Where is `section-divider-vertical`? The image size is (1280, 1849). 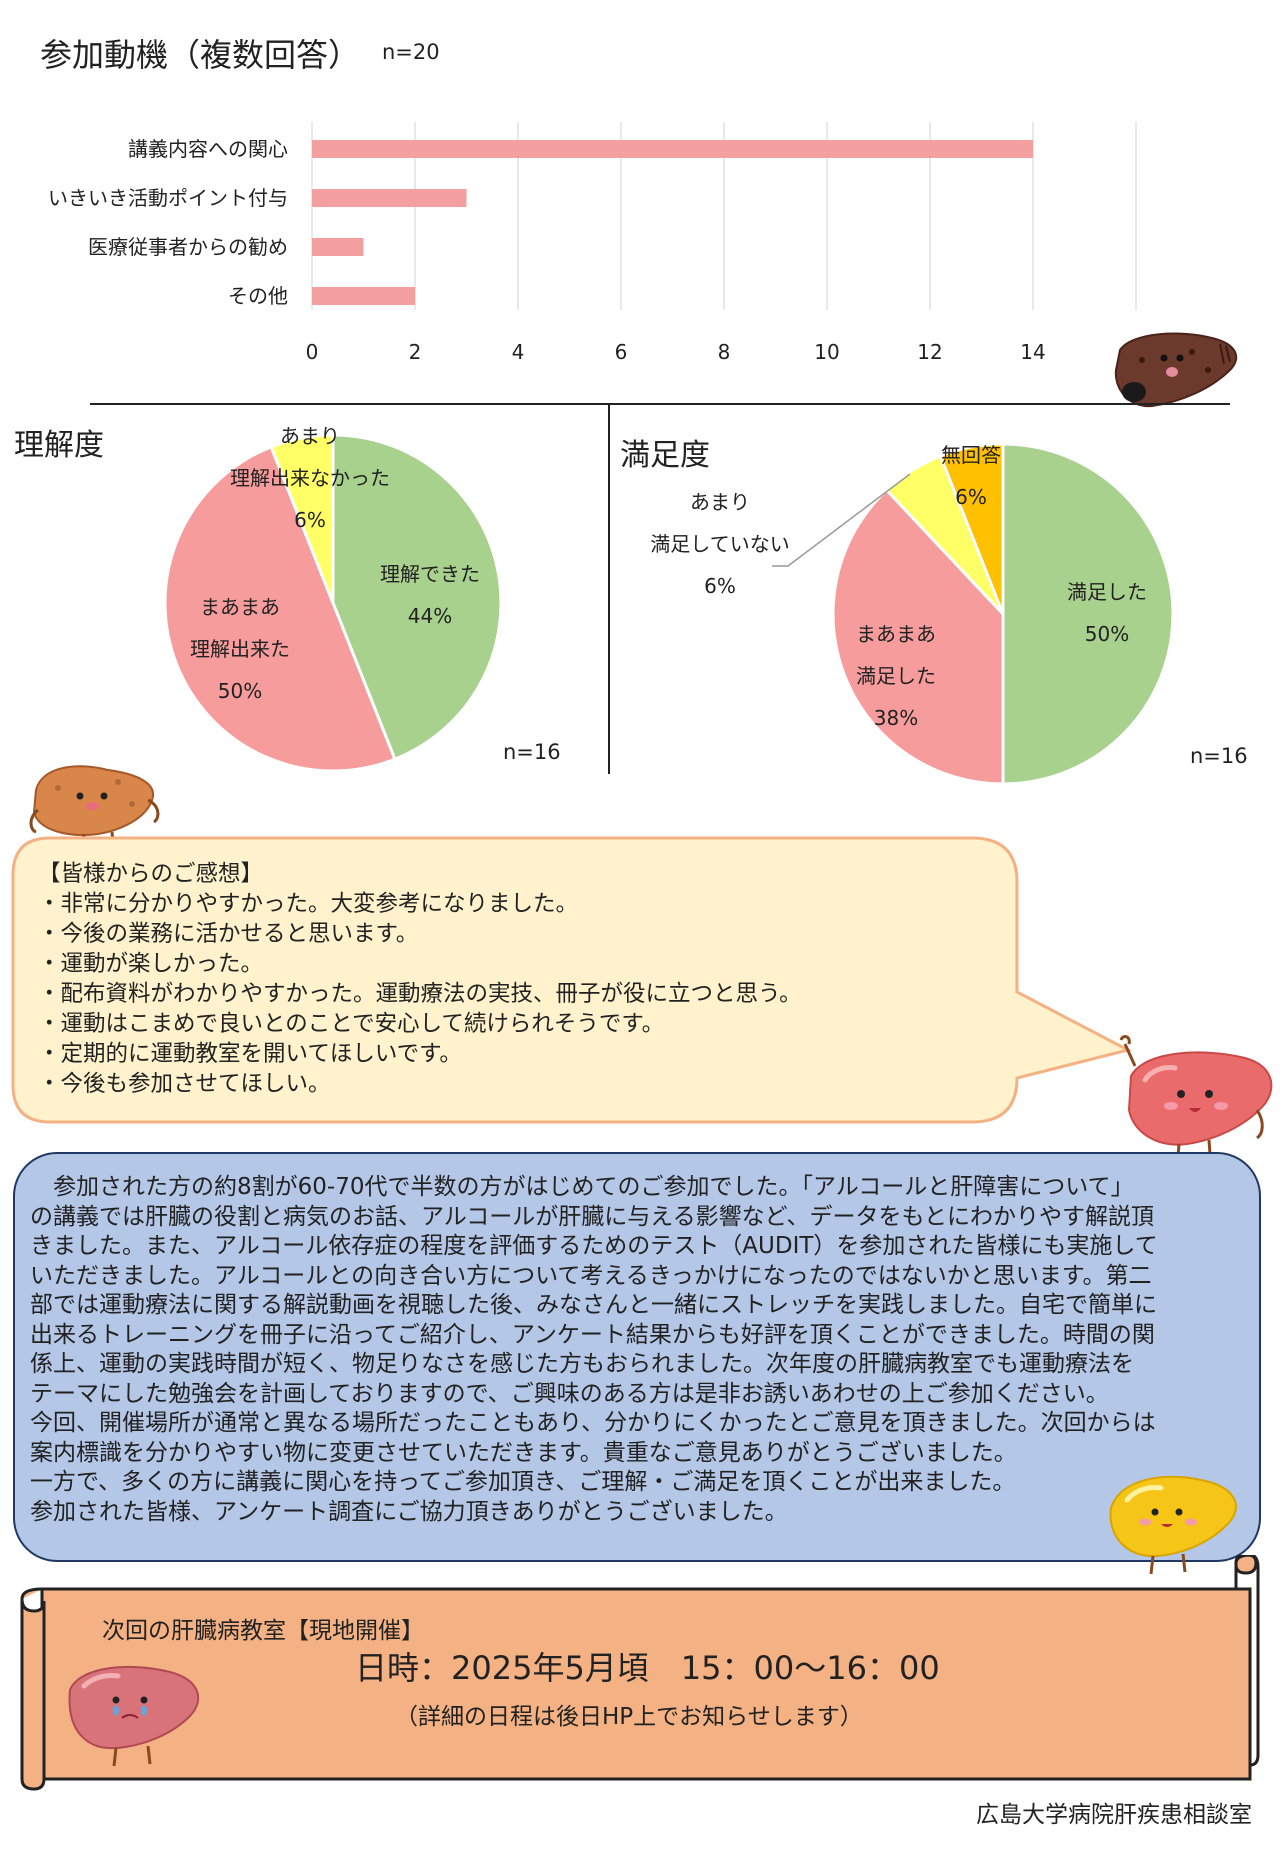
section-divider-vertical is located at coordinates (609, 589).